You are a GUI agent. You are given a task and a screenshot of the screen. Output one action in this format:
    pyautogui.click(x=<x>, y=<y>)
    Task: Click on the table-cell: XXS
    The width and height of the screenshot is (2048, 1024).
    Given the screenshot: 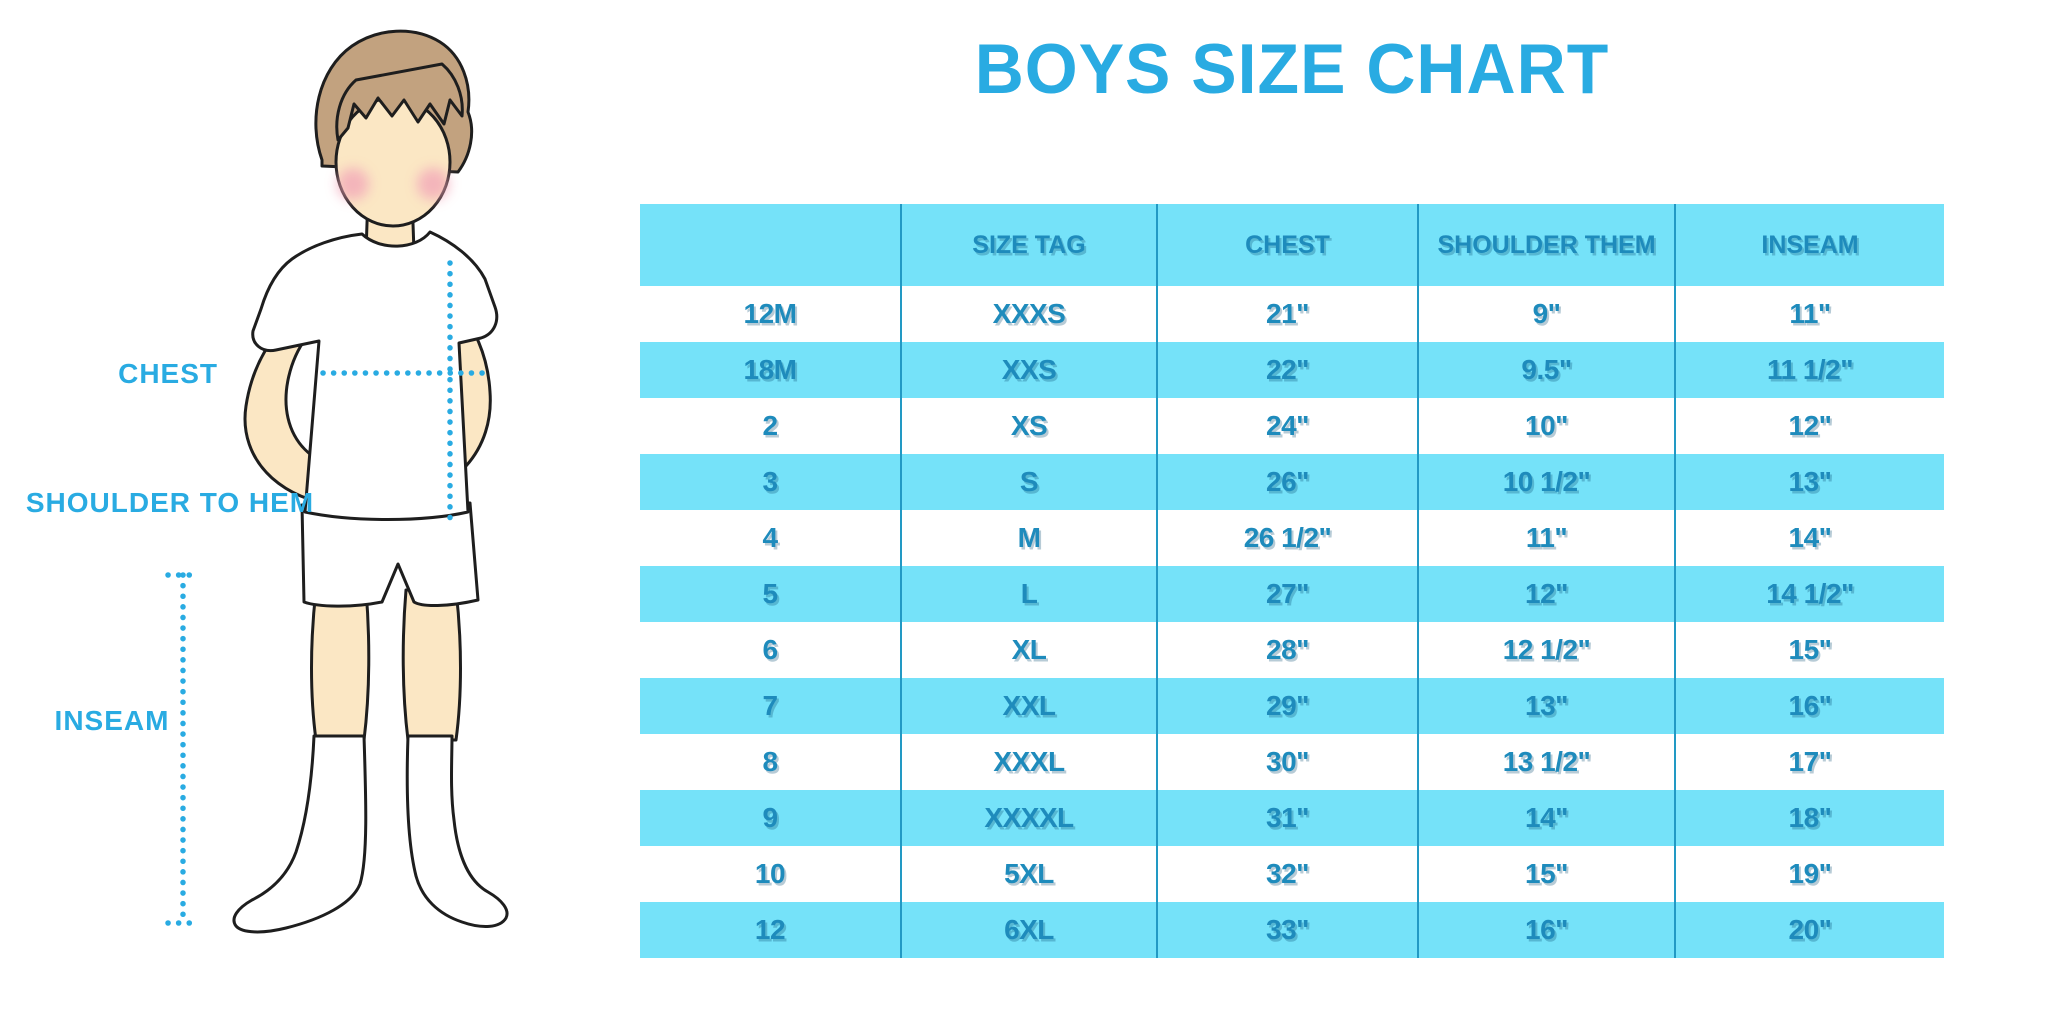 What is the action you would take?
    pyautogui.click(x=1028, y=370)
    